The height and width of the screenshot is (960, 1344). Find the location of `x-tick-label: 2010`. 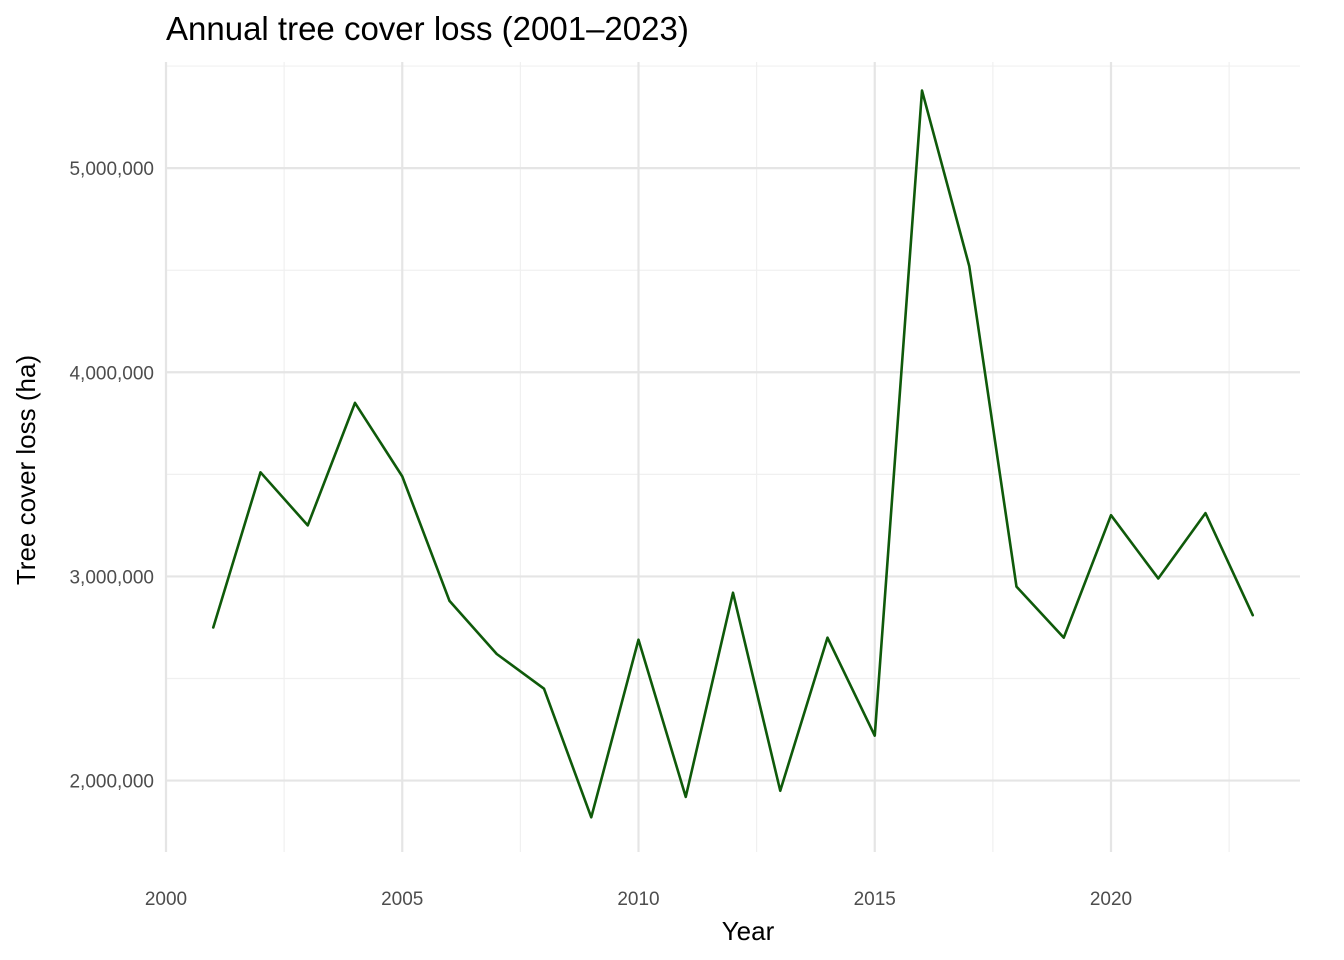

x-tick-label: 2010 is located at coordinates (638, 899).